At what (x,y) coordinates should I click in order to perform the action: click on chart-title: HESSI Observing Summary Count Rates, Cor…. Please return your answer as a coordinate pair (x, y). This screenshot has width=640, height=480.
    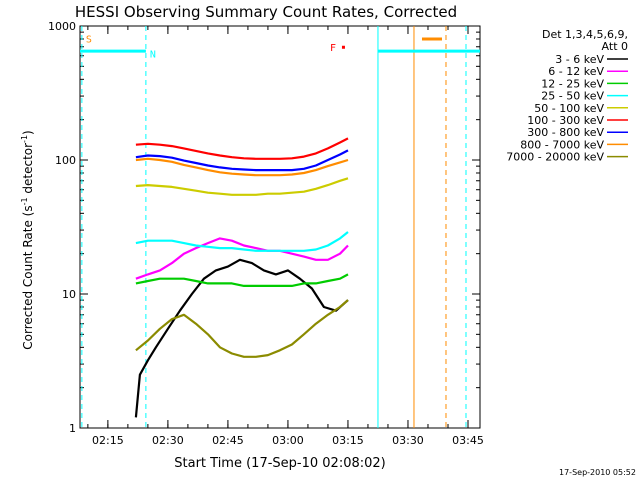
    Looking at the image, I should click on (266, 12).